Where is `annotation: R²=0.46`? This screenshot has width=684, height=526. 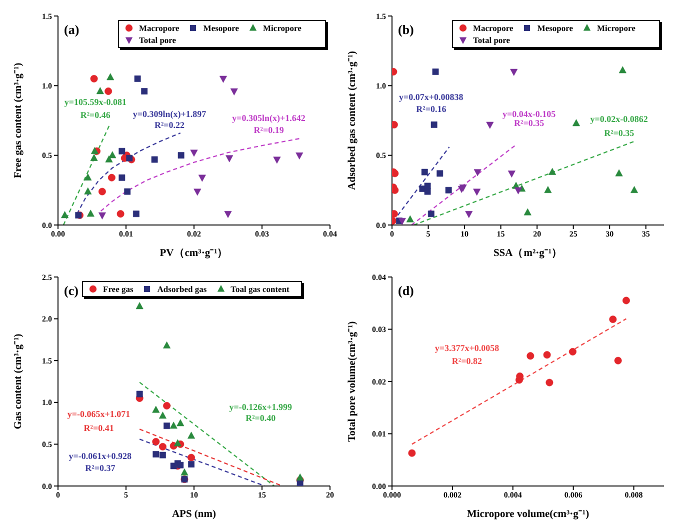
annotation: R²=0.46 is located at coordinates (95, 115).